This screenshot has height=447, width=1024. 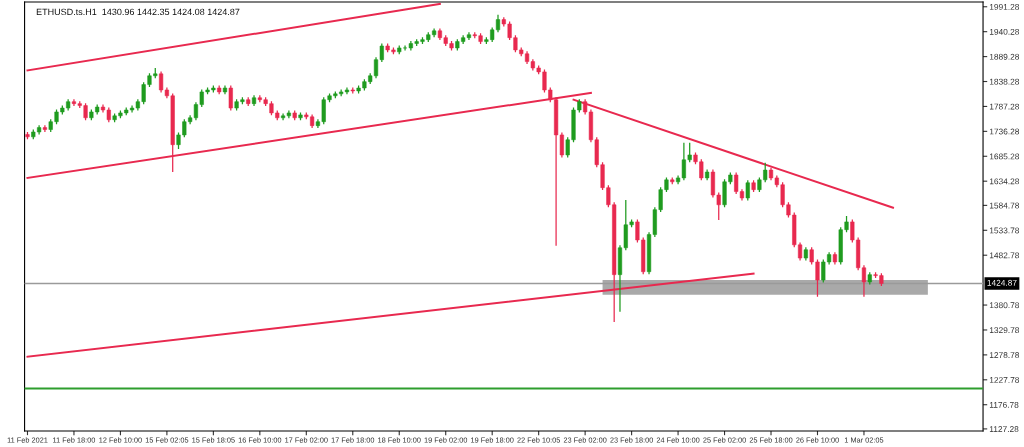 I want to click on text: ETHUSD.ts.H1 1430.96 1442.35 1424.08 1424.87, so click(x=138, y=12).